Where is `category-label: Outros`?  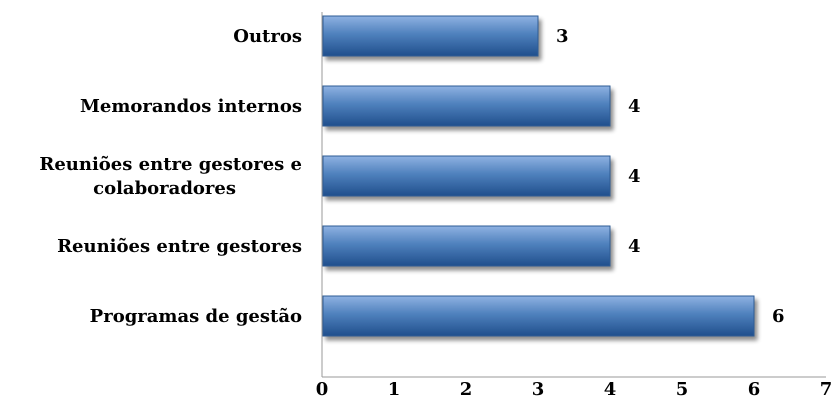 category-label: Outros is located at coordinates (267, 36).